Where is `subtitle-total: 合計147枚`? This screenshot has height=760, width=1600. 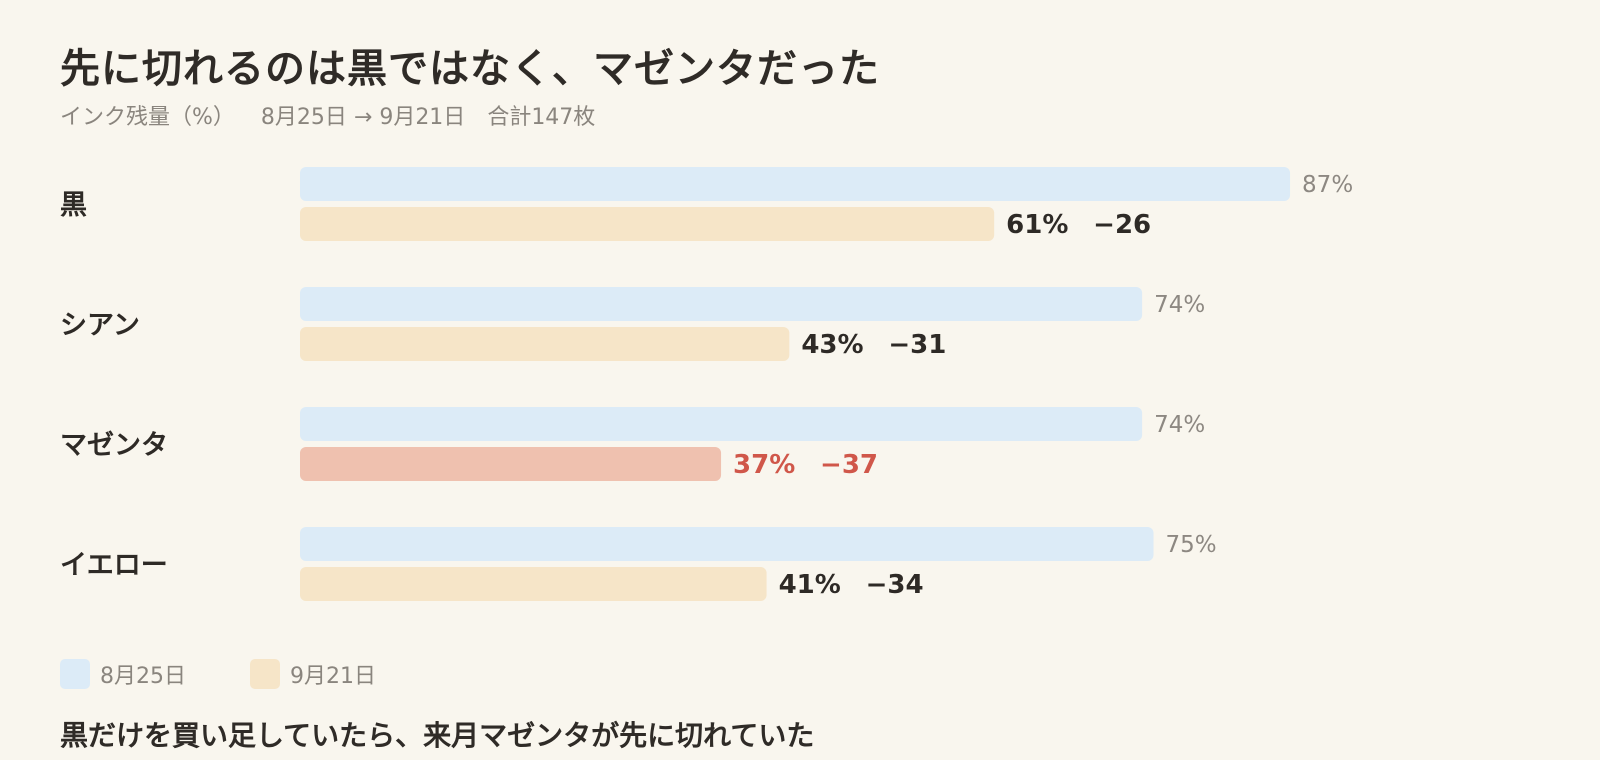
subtitle-total: 合計147枚 is located at coordinates (541, 117).